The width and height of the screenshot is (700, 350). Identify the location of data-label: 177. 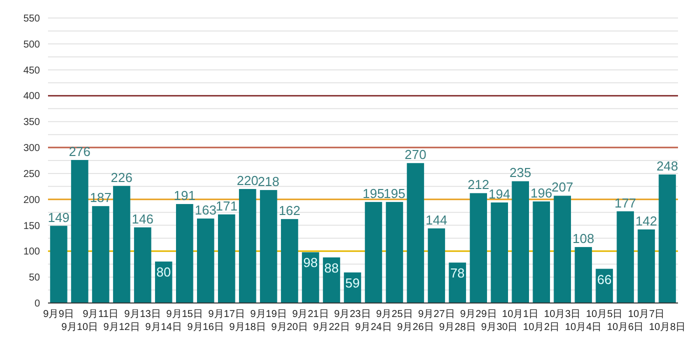
(625, 202).